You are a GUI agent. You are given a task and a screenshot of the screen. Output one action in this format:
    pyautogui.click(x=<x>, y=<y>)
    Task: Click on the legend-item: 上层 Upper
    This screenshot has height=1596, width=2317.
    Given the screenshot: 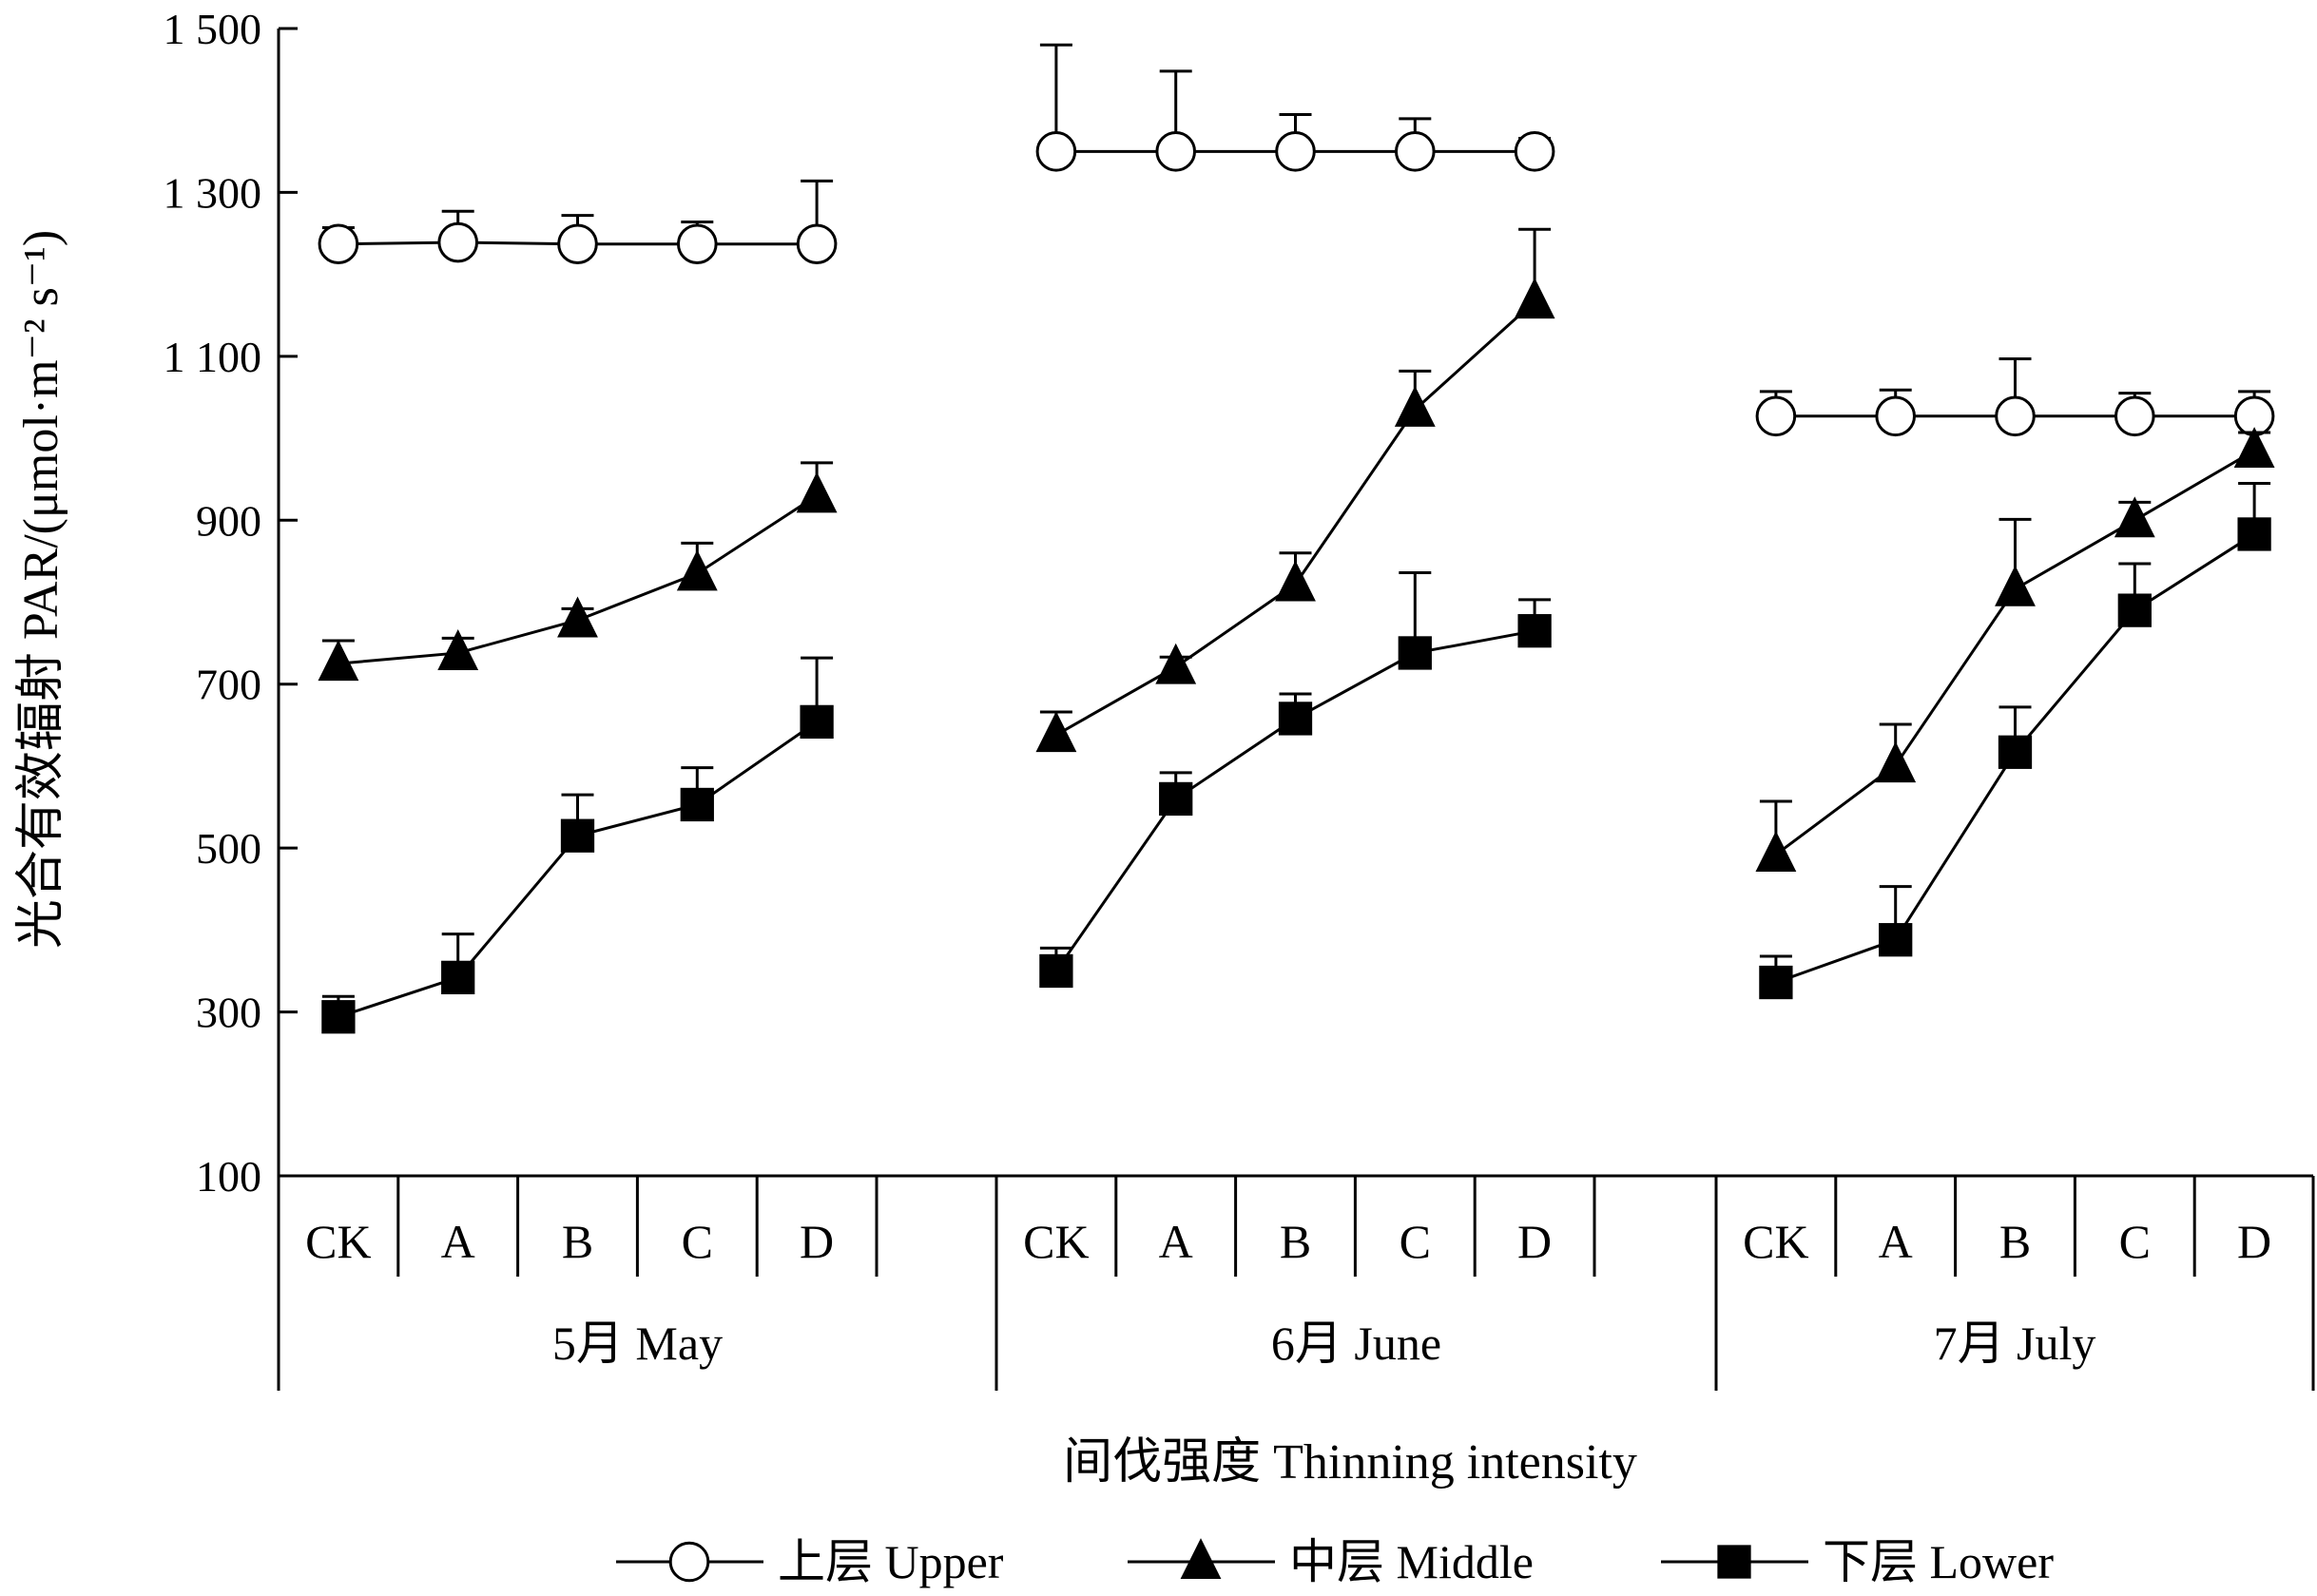 What is the action you would take?
    pyautogui.click(x=810, y=1561)
    